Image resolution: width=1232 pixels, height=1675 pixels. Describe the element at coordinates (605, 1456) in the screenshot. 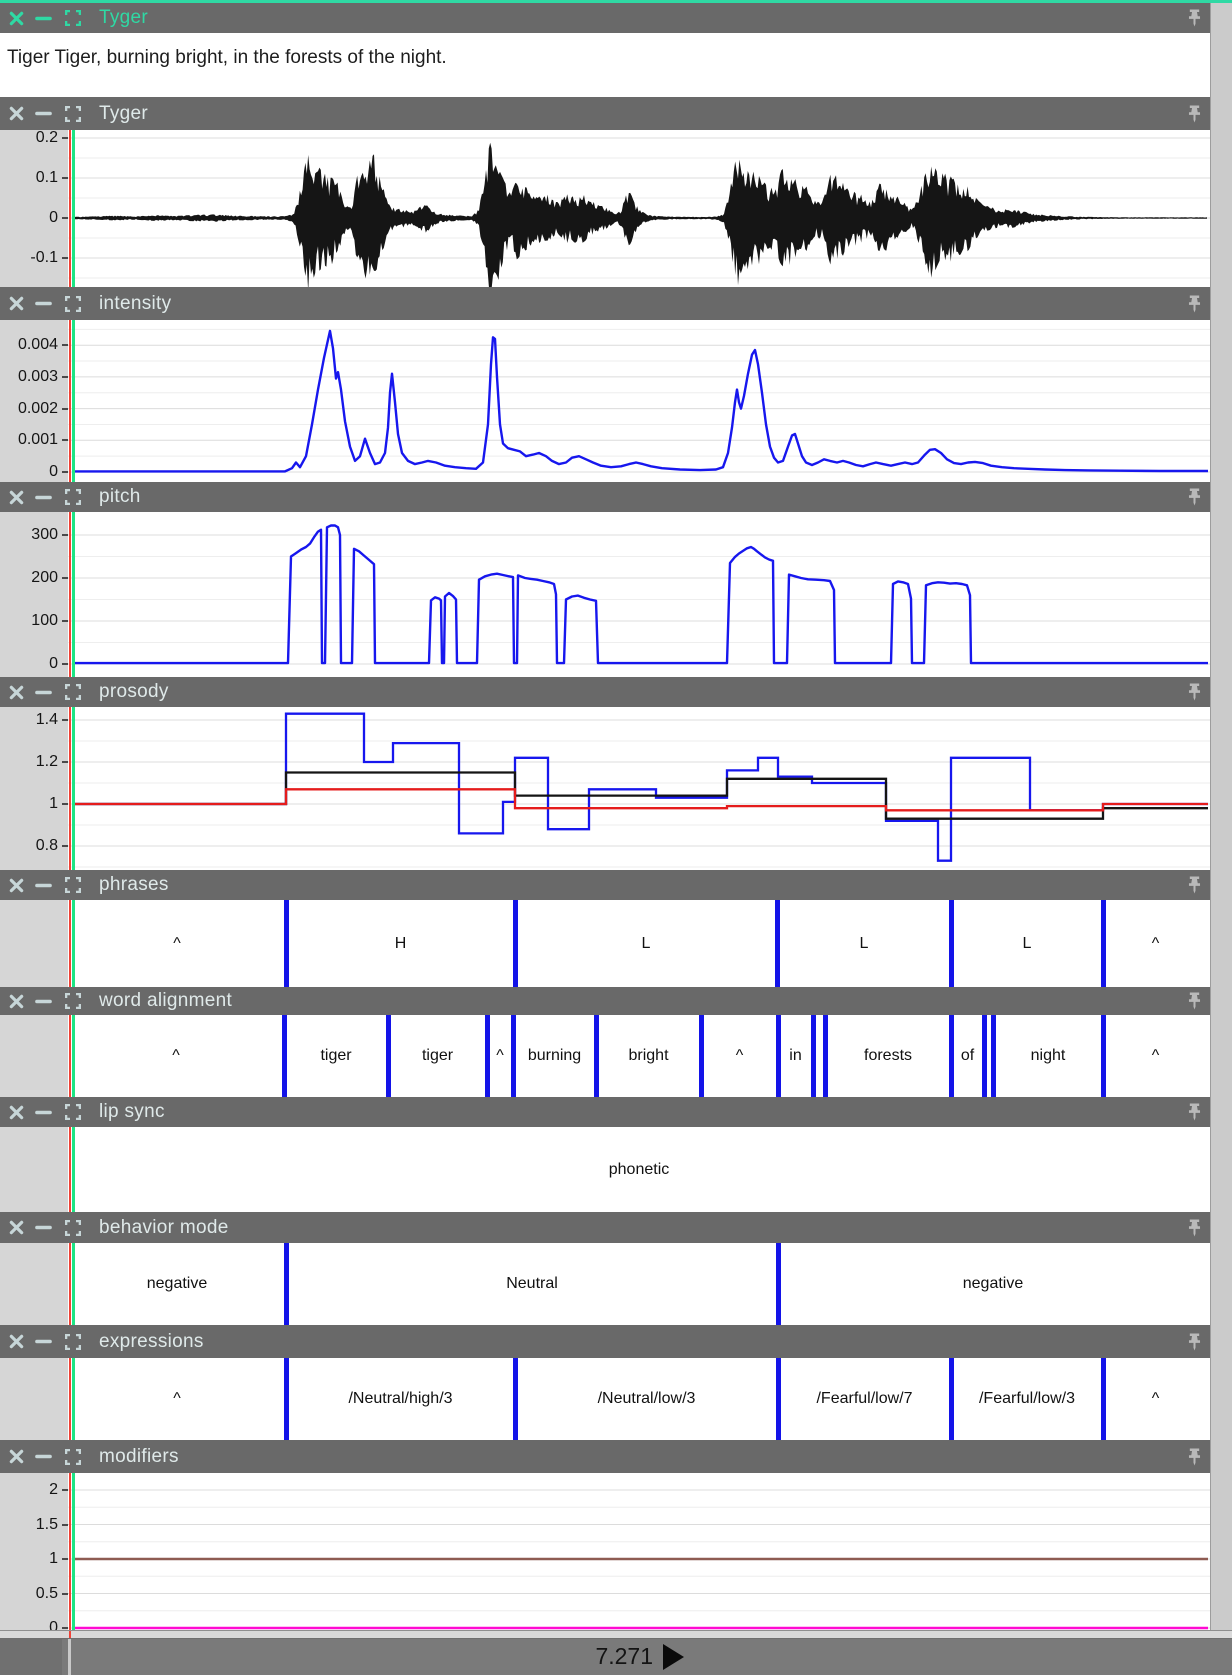

I see `panel-header-modifiers: modifiers` at that location.